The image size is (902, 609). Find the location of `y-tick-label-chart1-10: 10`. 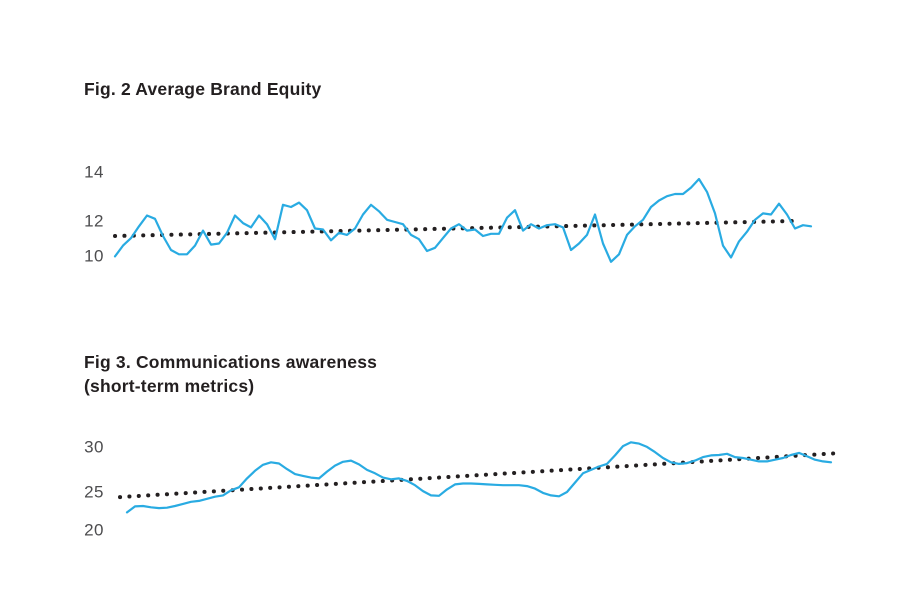

y-tick-label-chart1-10: 10 is located at coordinates (94, 256).